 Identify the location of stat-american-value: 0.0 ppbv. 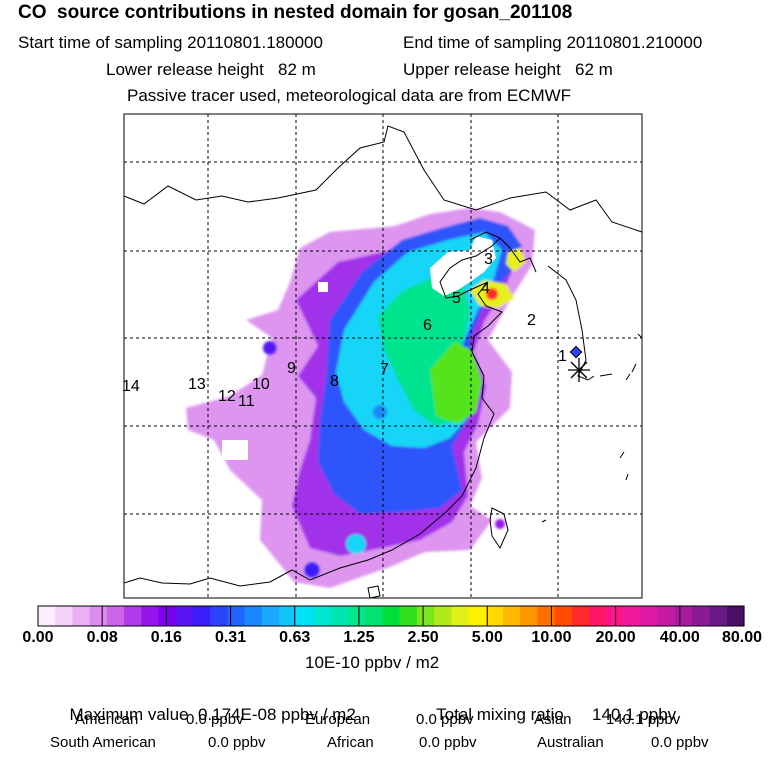
(215, 719).